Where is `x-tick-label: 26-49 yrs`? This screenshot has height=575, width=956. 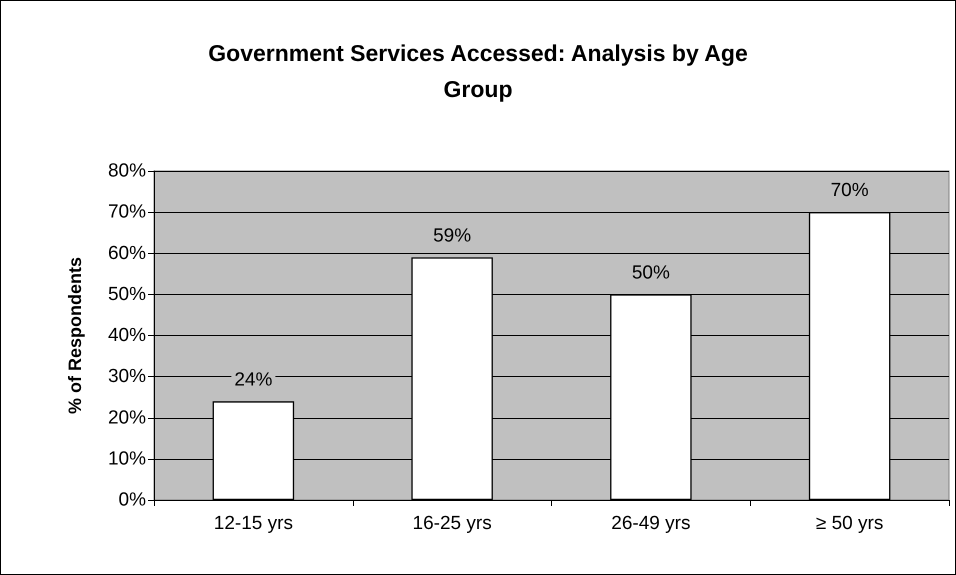
x-tick-label: 26-49 yrs is located at coordinates (650, 523).